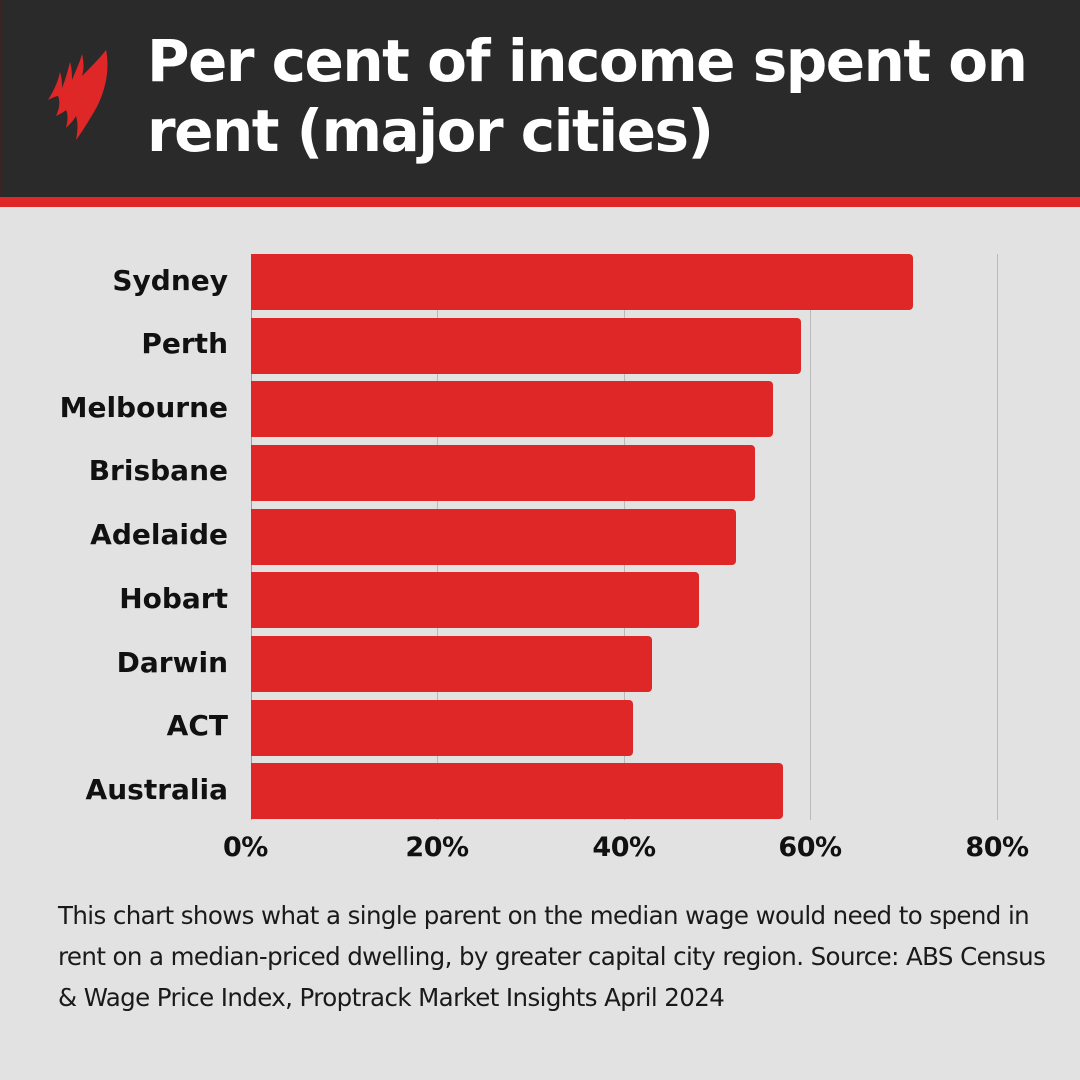 The image size is (1080, 1080). I want to click on bar-sydney, so click(582, 282).